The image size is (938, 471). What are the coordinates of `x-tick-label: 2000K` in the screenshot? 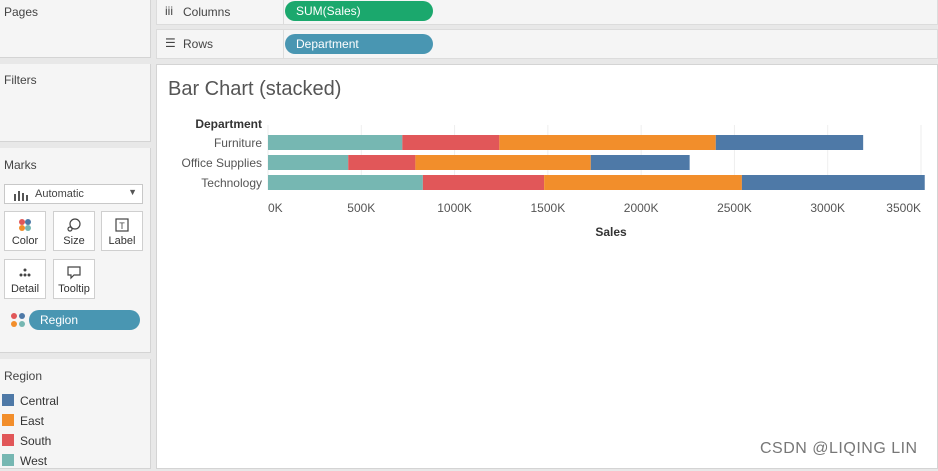 It's located at (641, 208).